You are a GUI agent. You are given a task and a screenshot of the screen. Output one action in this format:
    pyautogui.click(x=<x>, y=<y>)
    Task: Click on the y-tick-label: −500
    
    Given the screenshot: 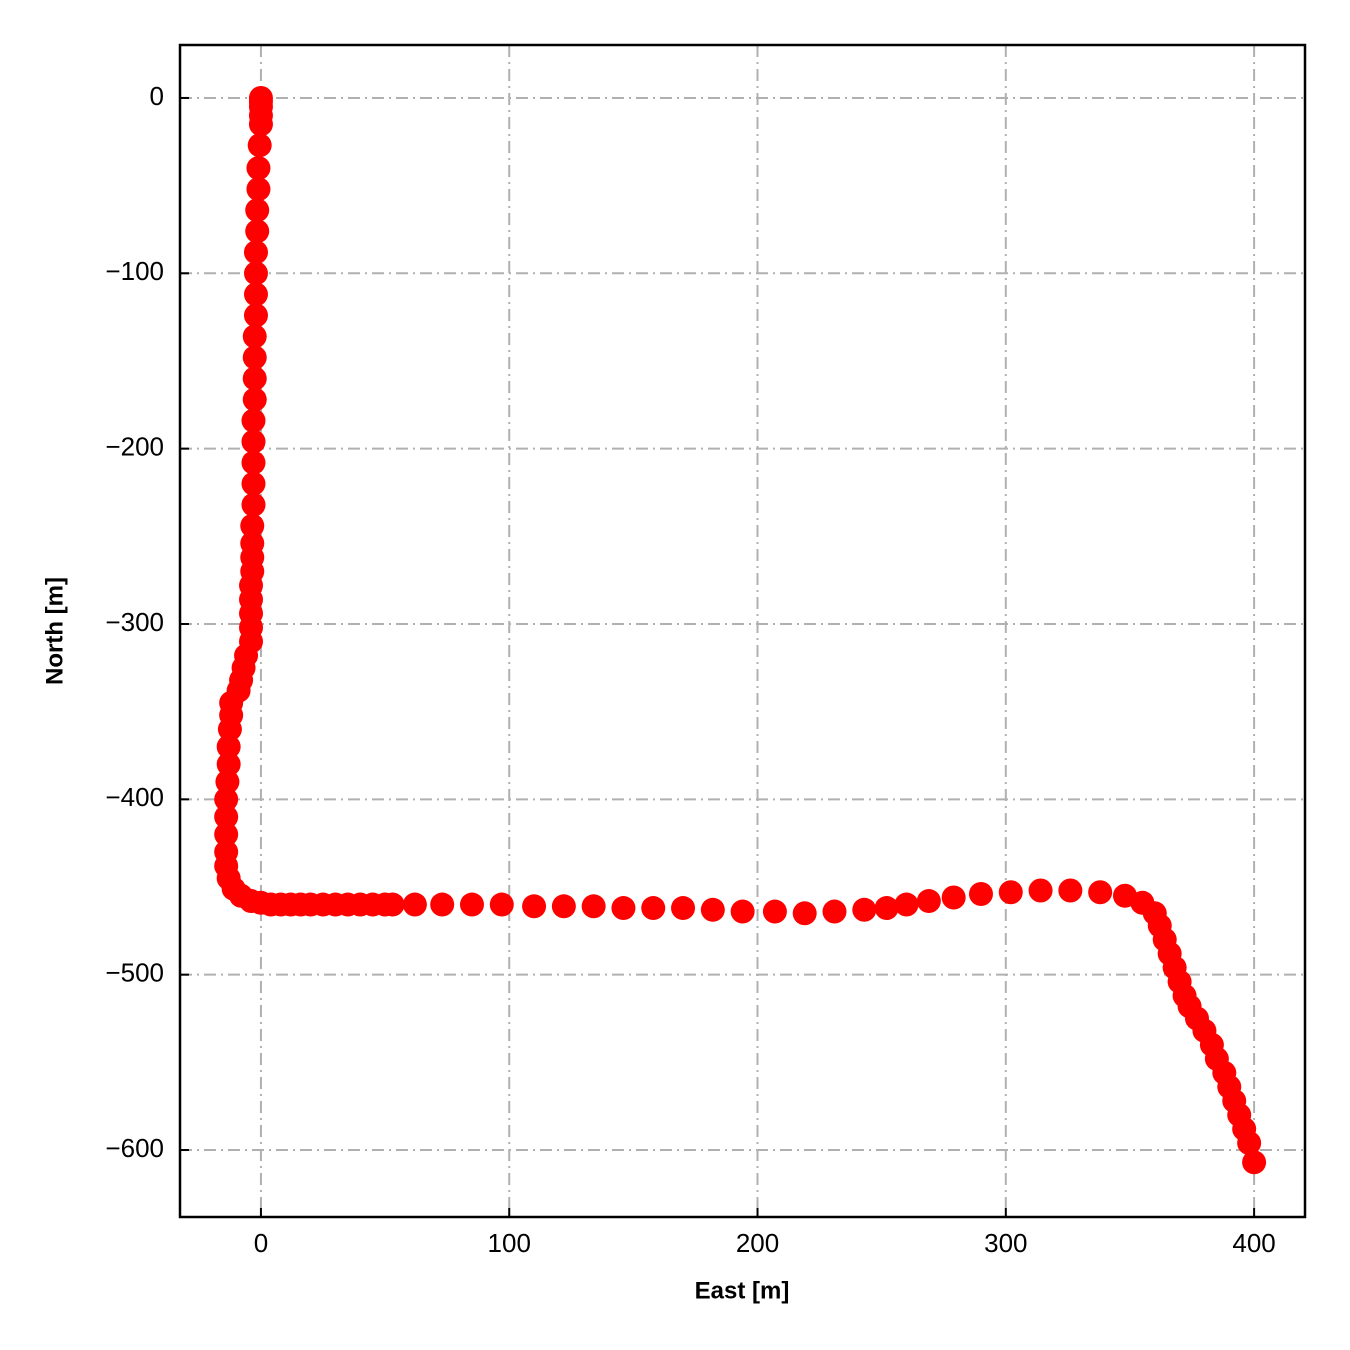 What is the action you would take?
    pyautogui.click(x=134, y=973)
    